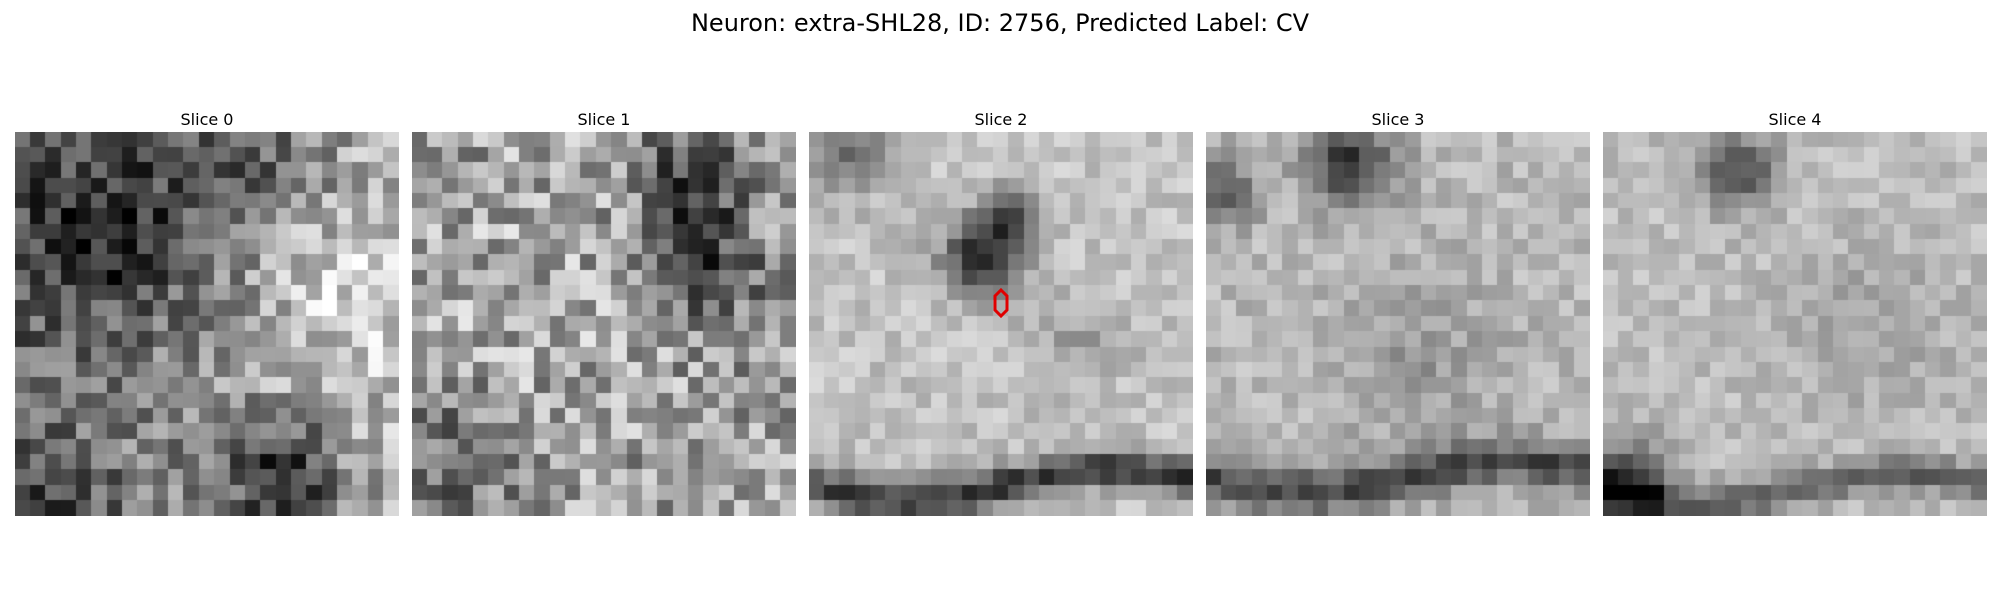  Describe the element at coordinates (207, 119) in the screenshot. I see `slice-title-0: Slice 0` at that location.